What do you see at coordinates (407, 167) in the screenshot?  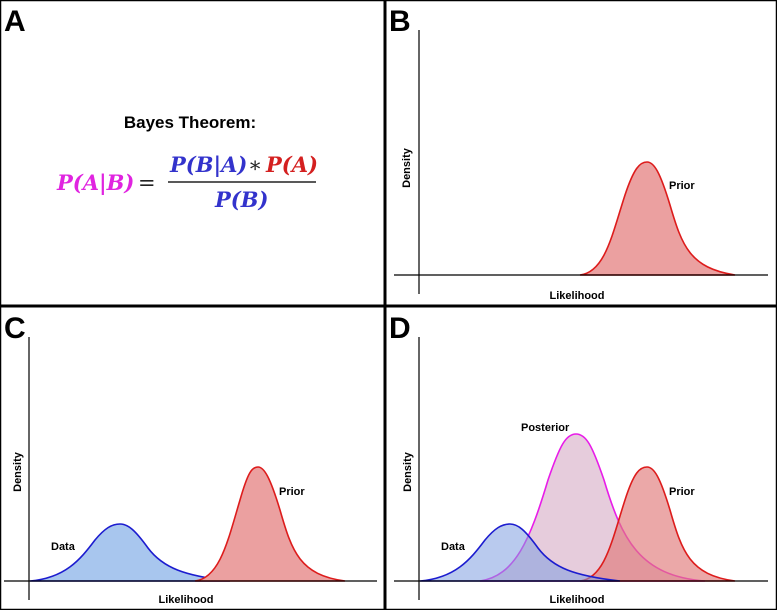 I see `y-axis-label-b: Density` at bounding box center [407, 167].